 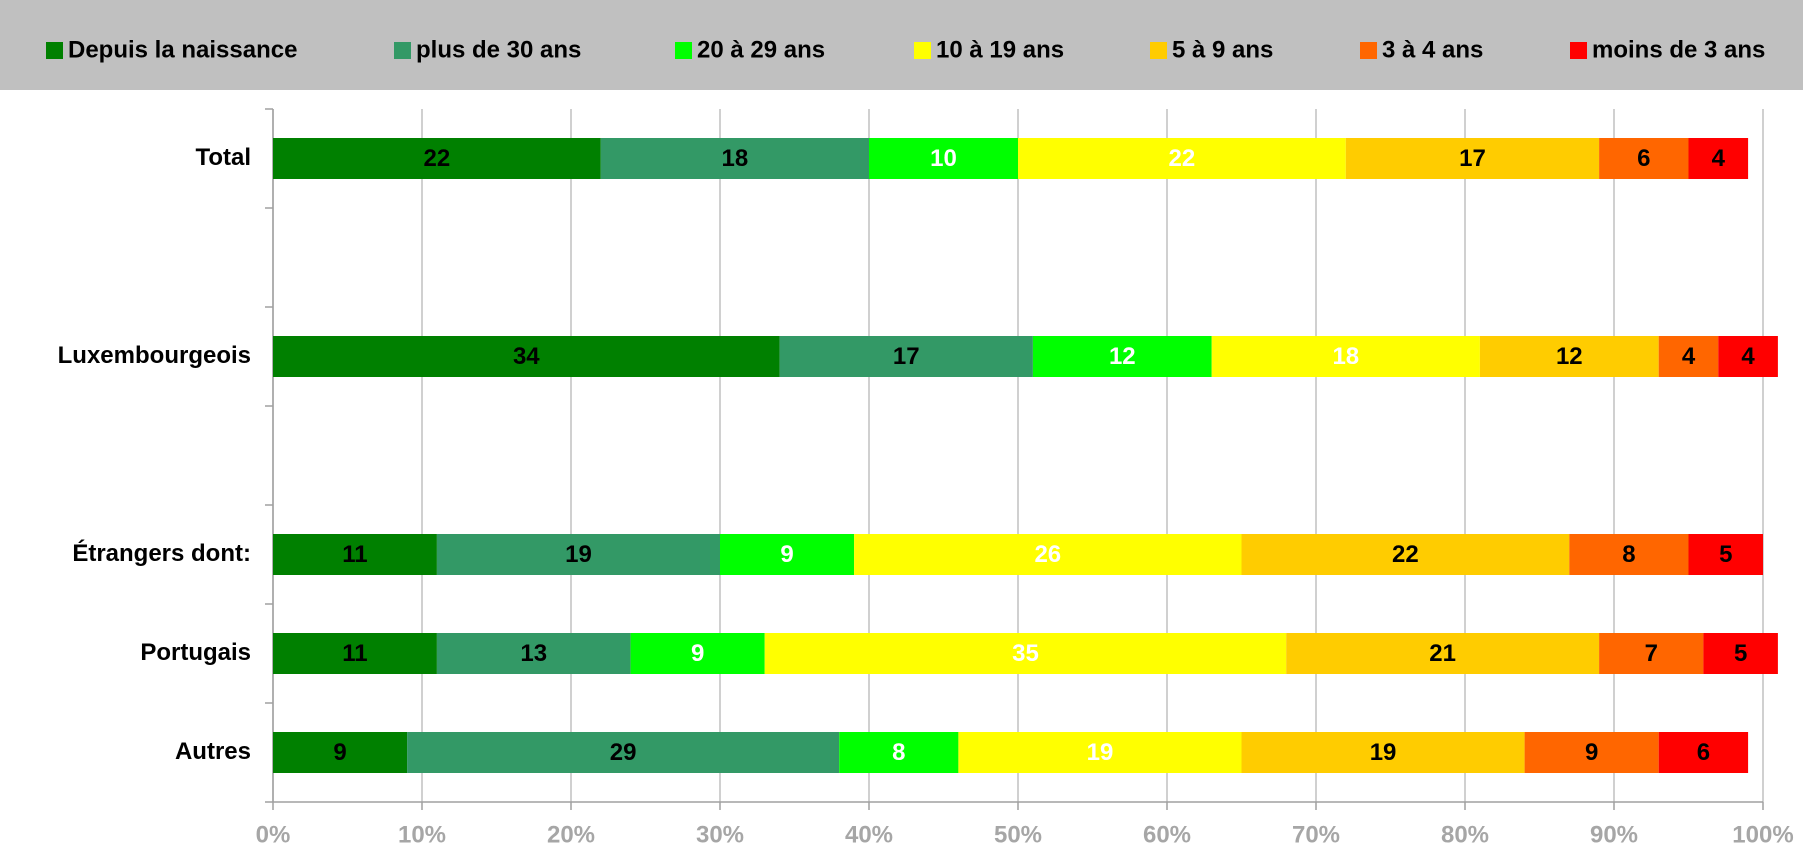 What do you see at coordinates (1316, 834) in the screenshot?
I see `x-tick-label: 70%` at bounding box center [1316, 834].